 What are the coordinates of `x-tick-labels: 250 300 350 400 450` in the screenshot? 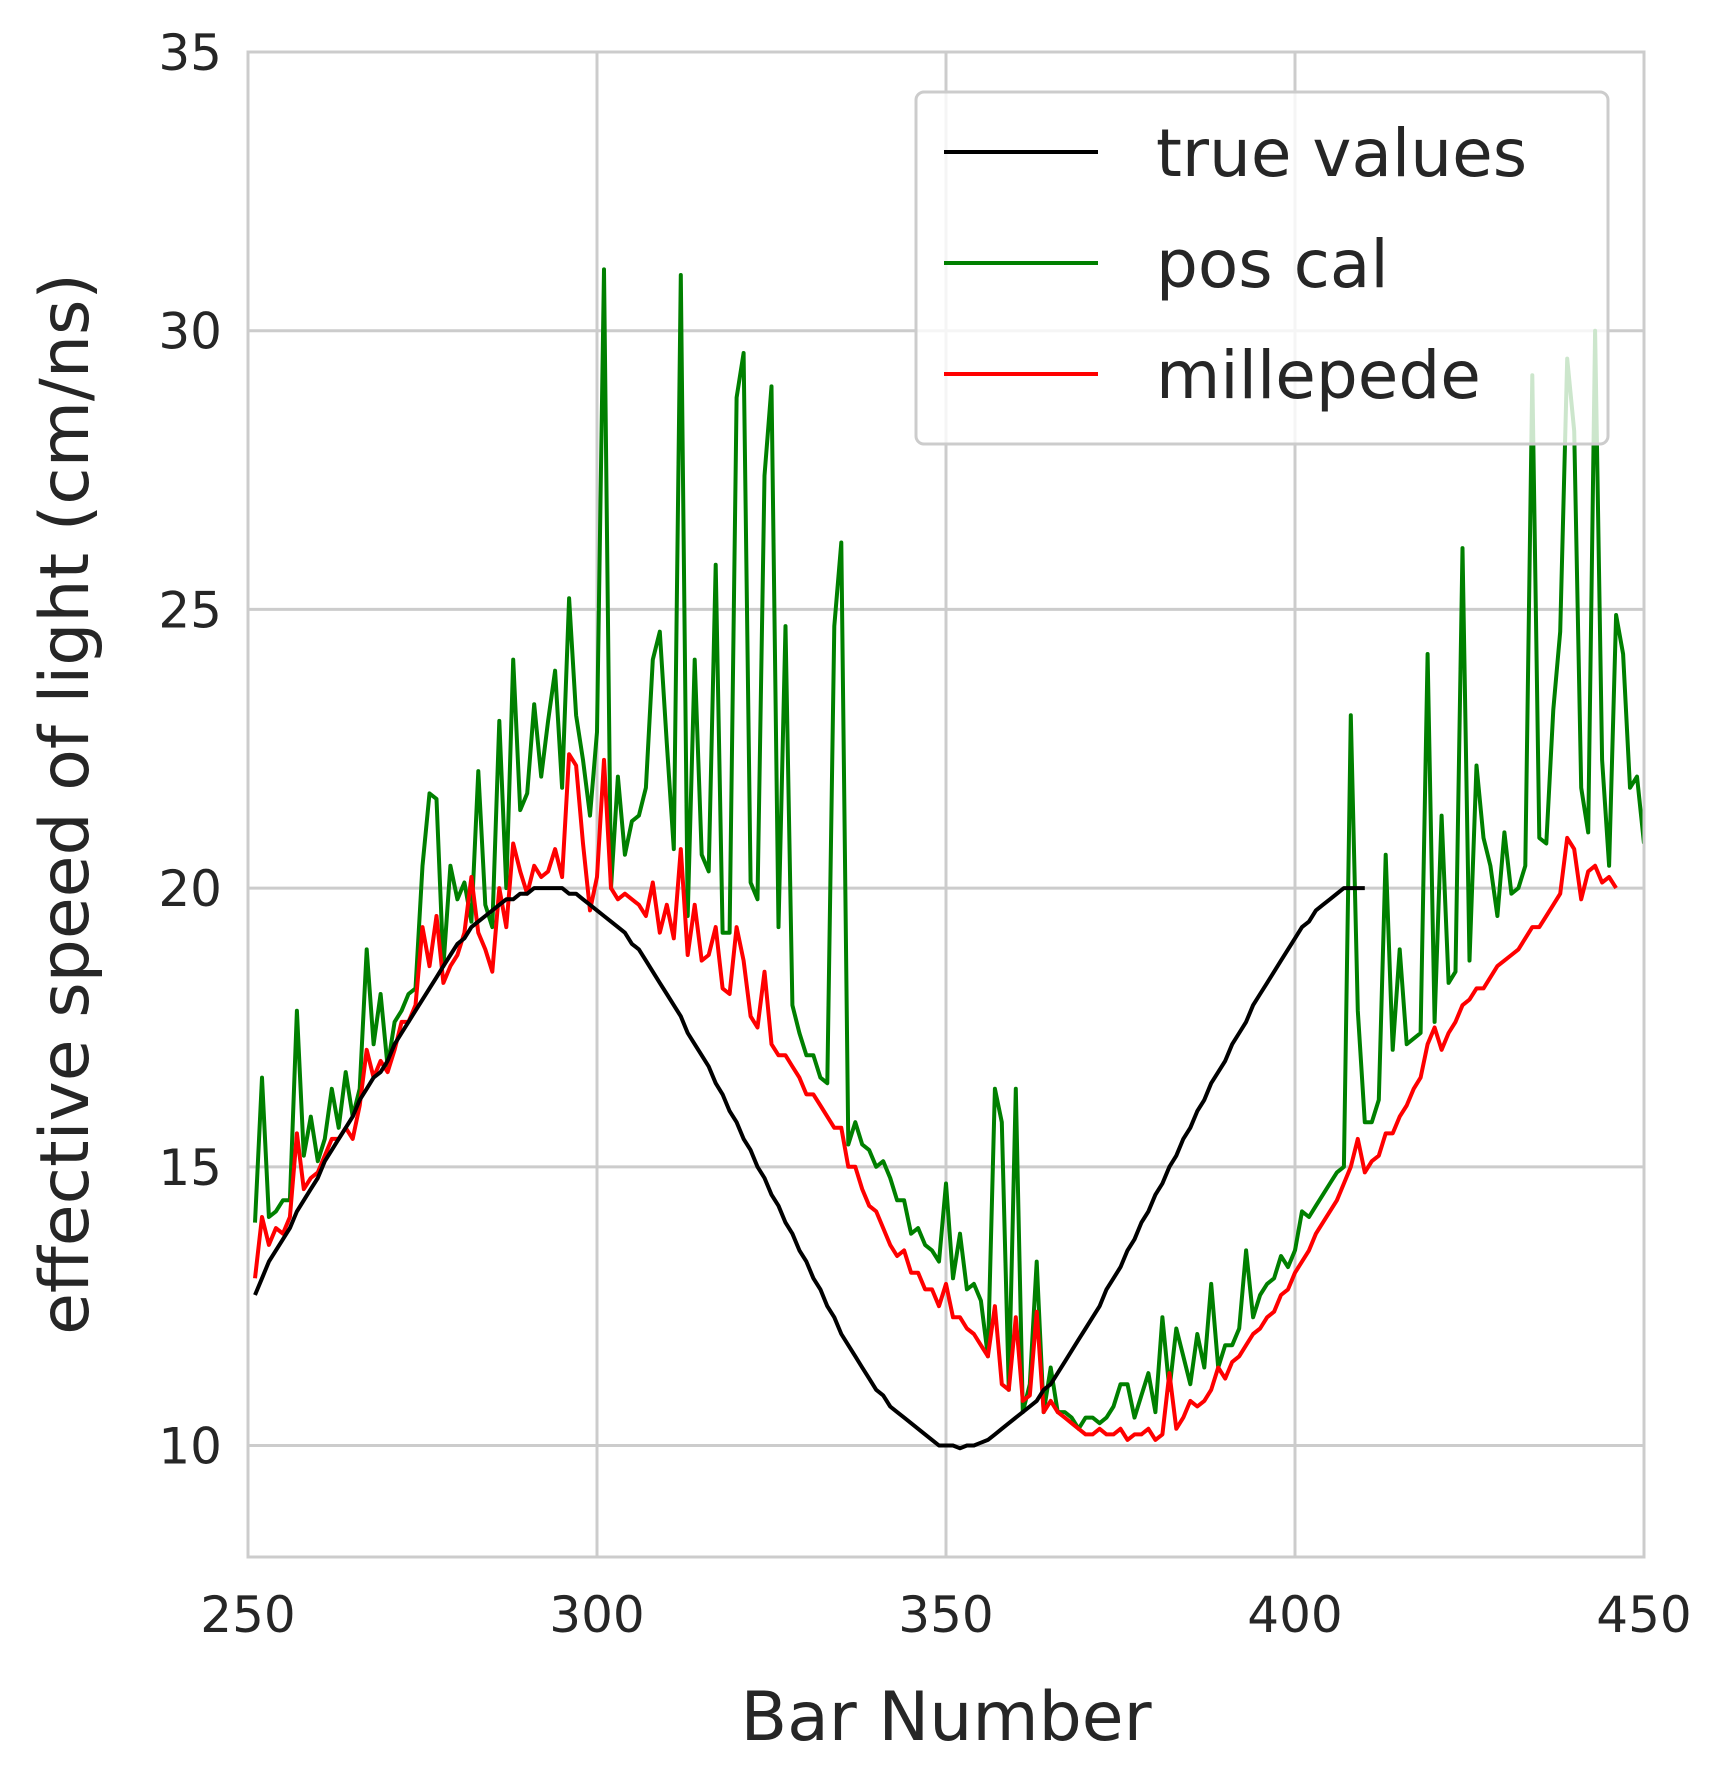 It's located at (945, 1615).